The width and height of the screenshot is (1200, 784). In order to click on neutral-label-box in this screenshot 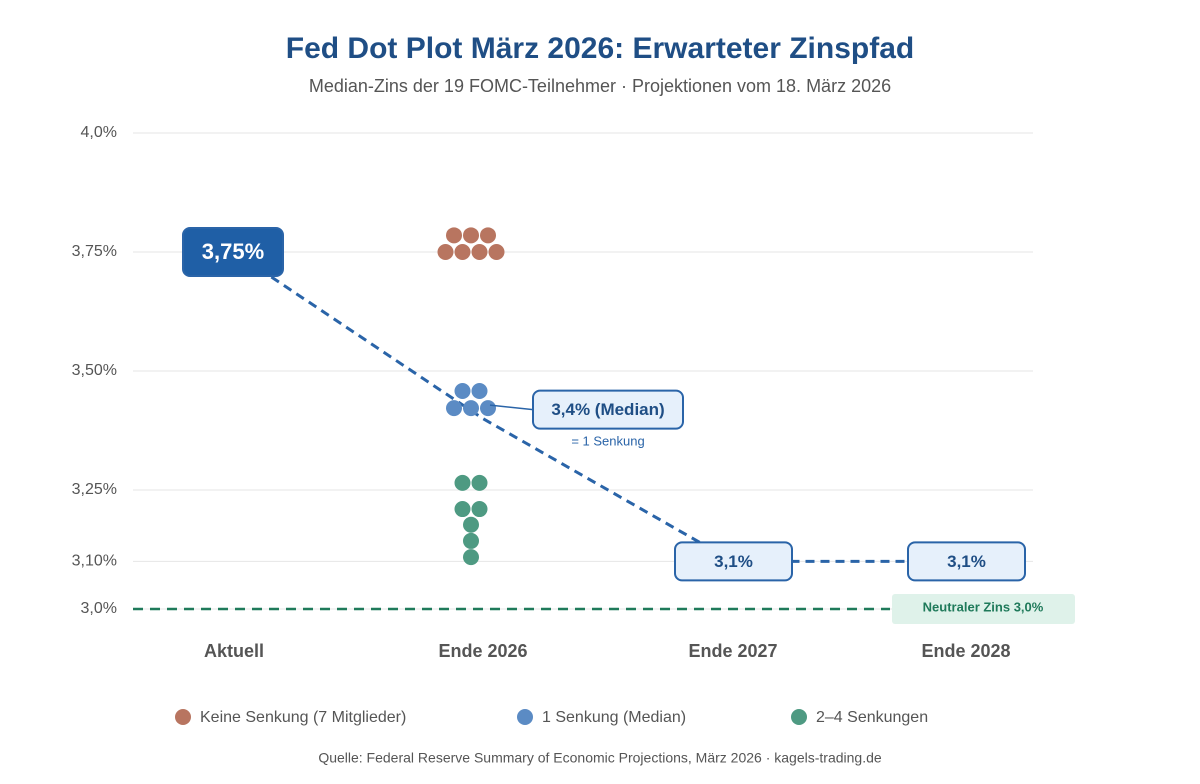, I will do `click(983, 609)`.